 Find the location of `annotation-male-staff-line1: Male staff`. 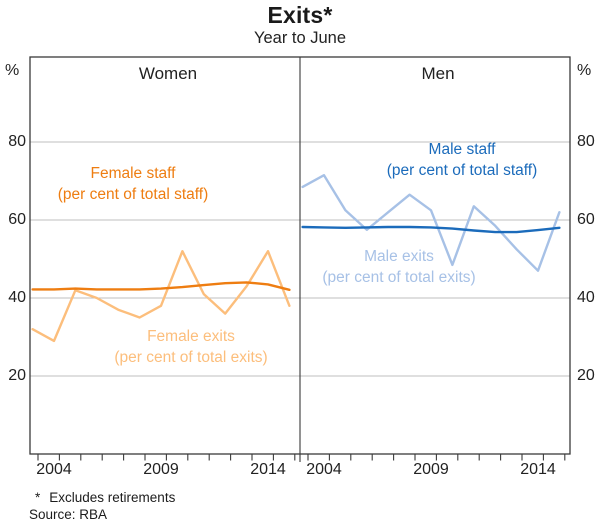

annotation-male-staff-line1: Male staff is located at coordinates (462, 149).